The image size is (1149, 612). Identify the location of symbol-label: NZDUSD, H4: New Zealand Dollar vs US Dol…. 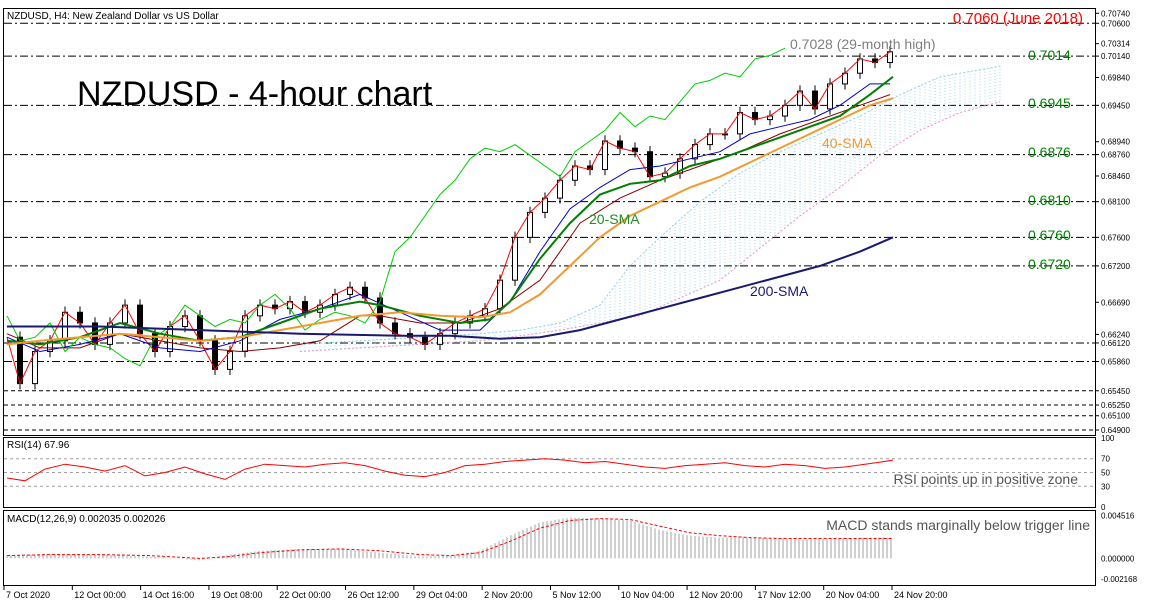
(113, 16).